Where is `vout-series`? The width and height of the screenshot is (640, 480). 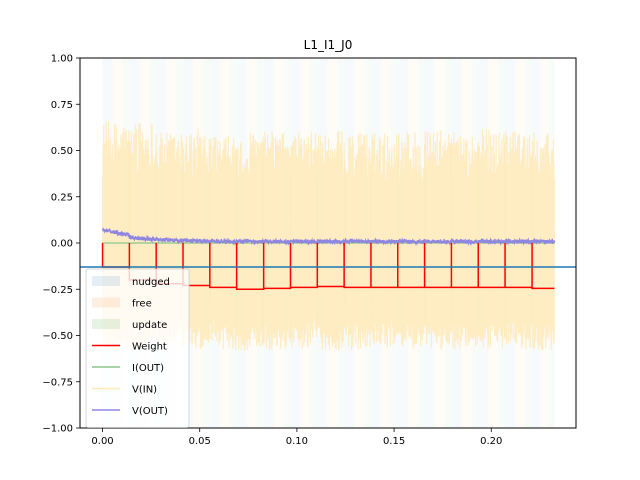 vout-series is located at coordinates (328, 237).